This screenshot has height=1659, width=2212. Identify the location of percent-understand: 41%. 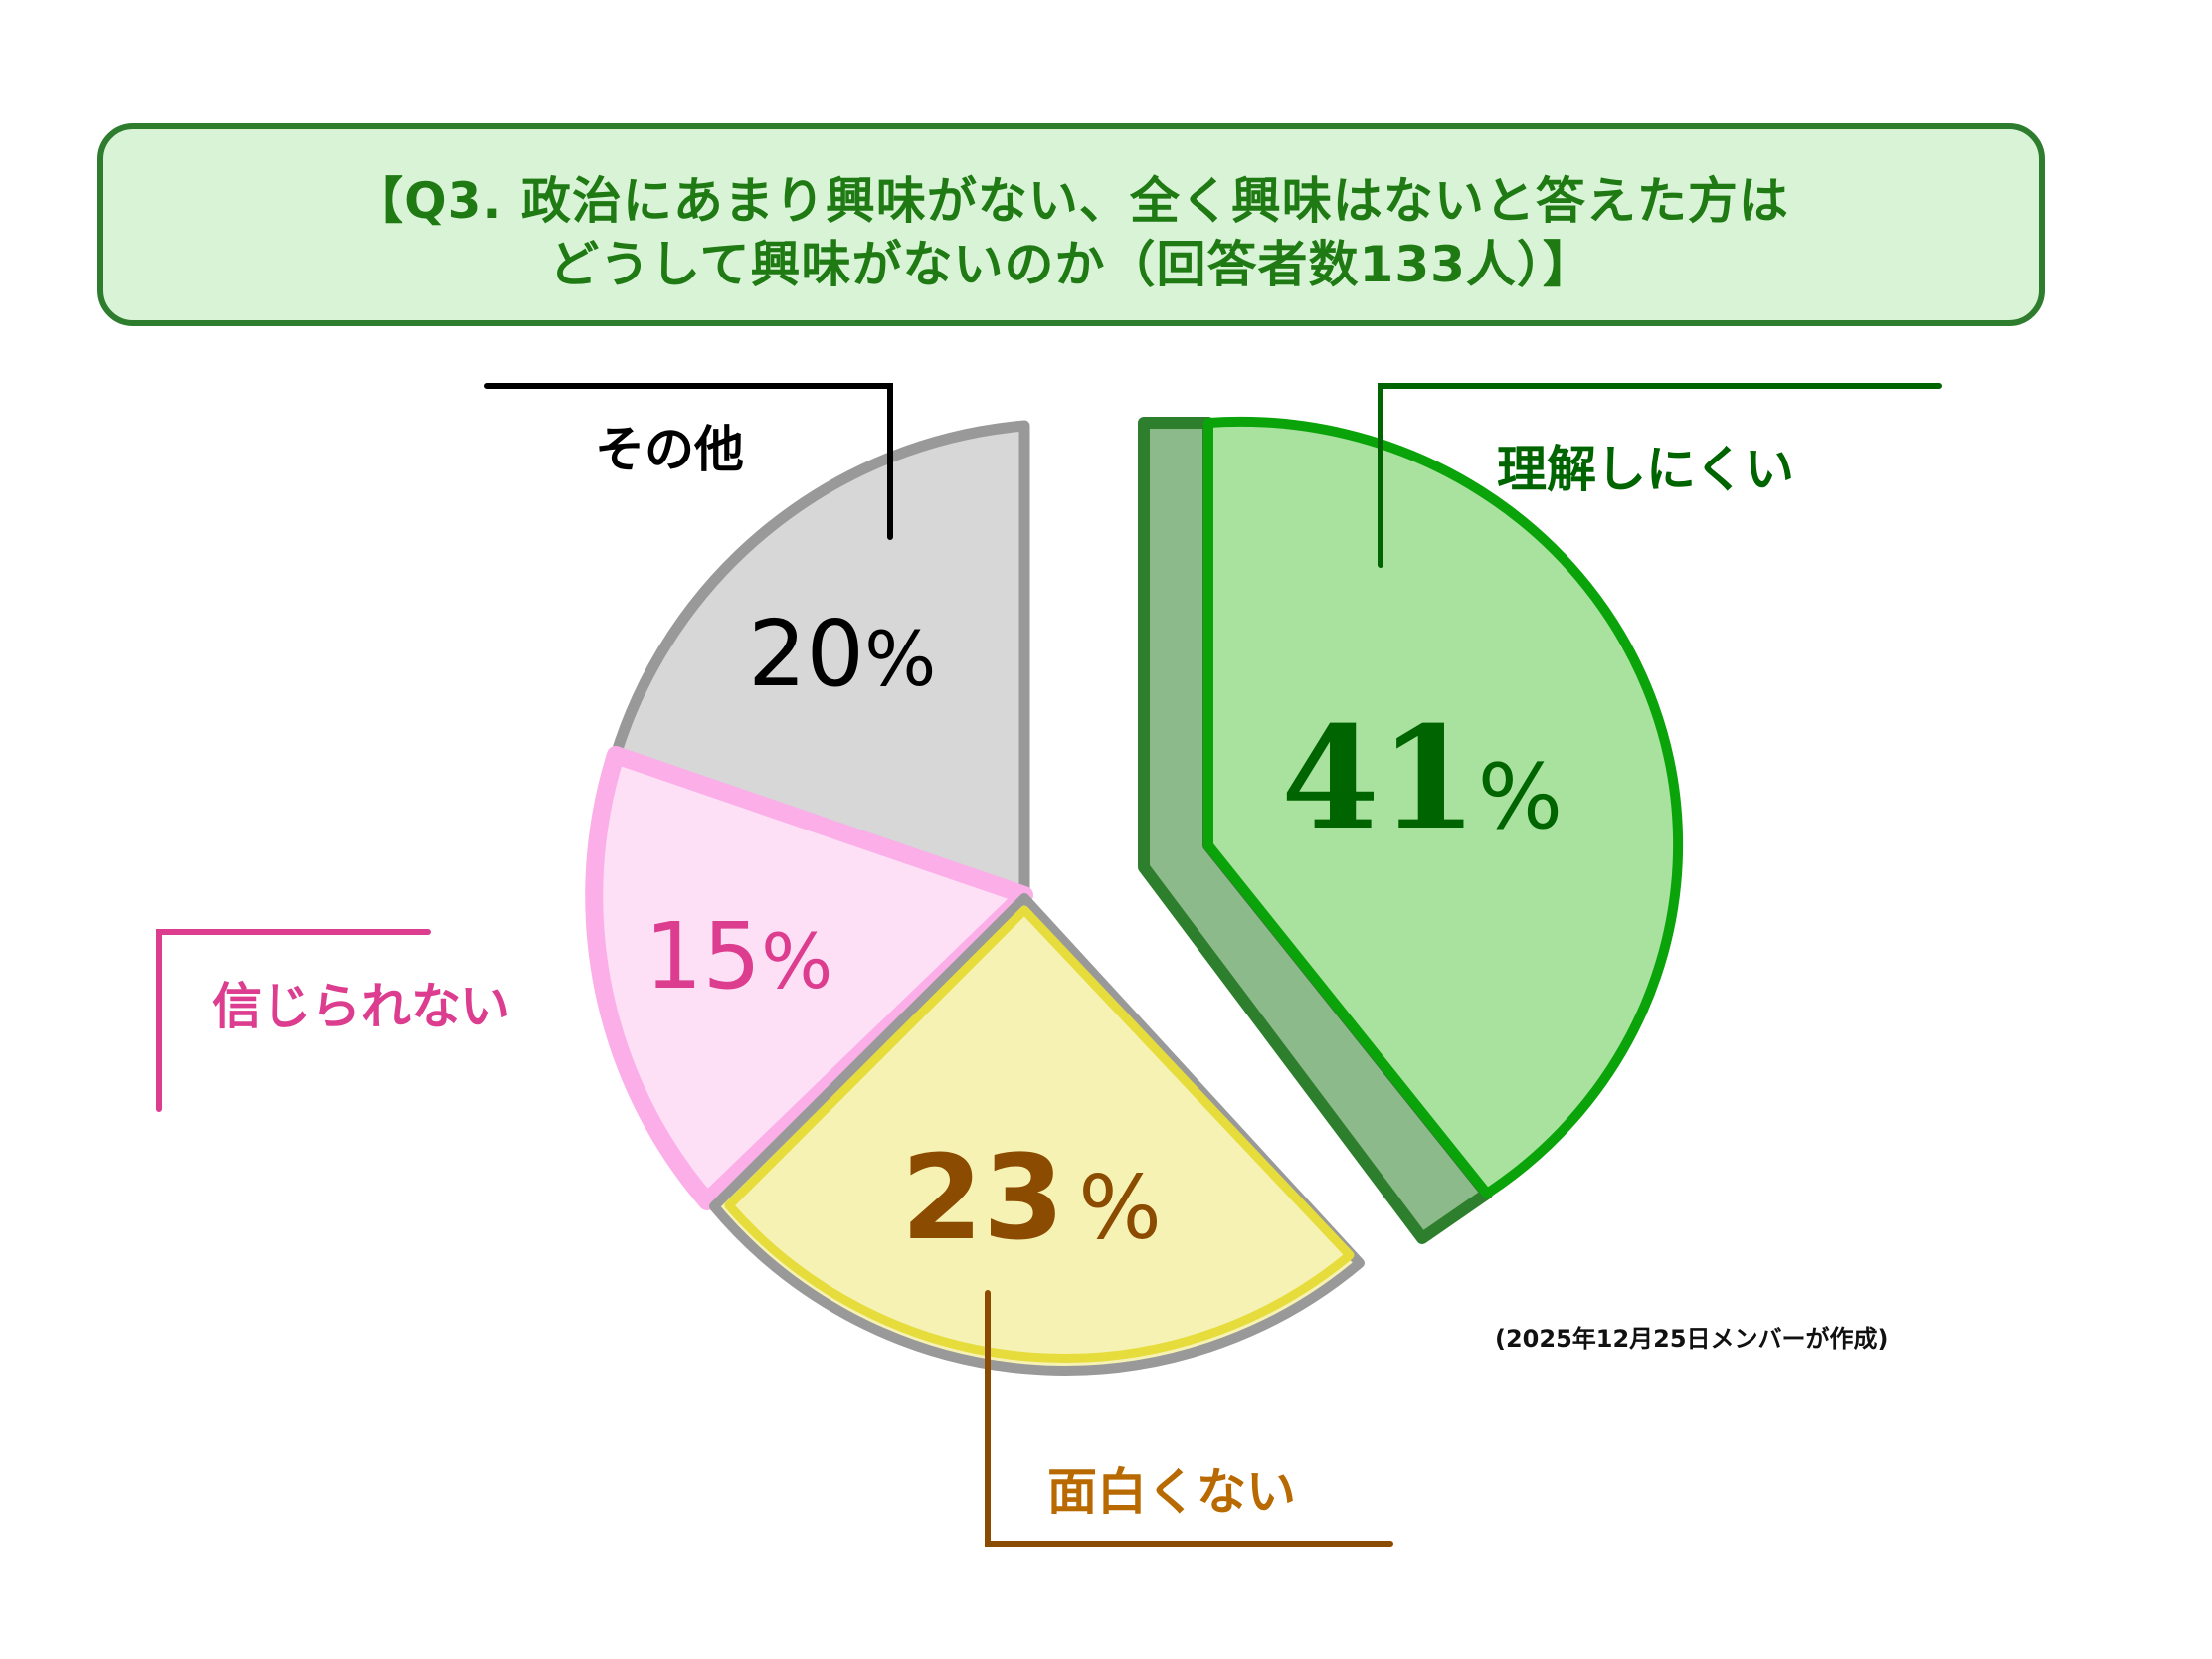
(1422, 778).